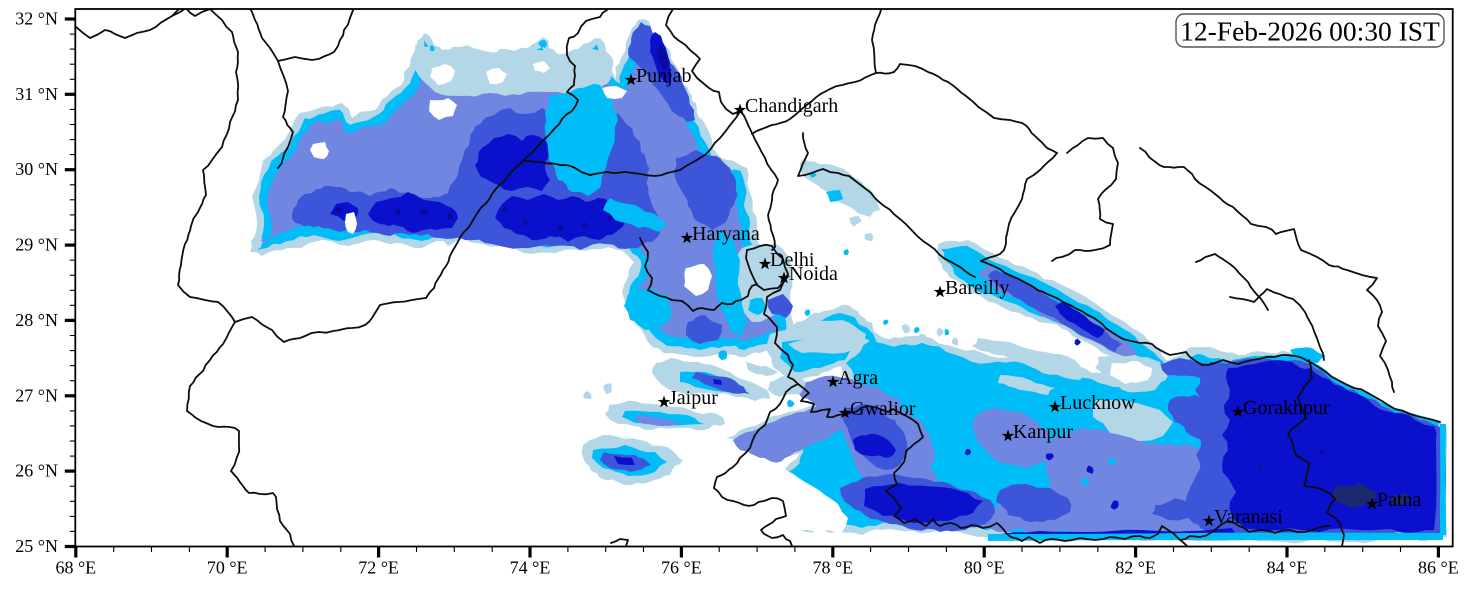  Describe the element at coordinates (1287, 568) in the screenshot. I see `svg-text: 84 °E` at that location.